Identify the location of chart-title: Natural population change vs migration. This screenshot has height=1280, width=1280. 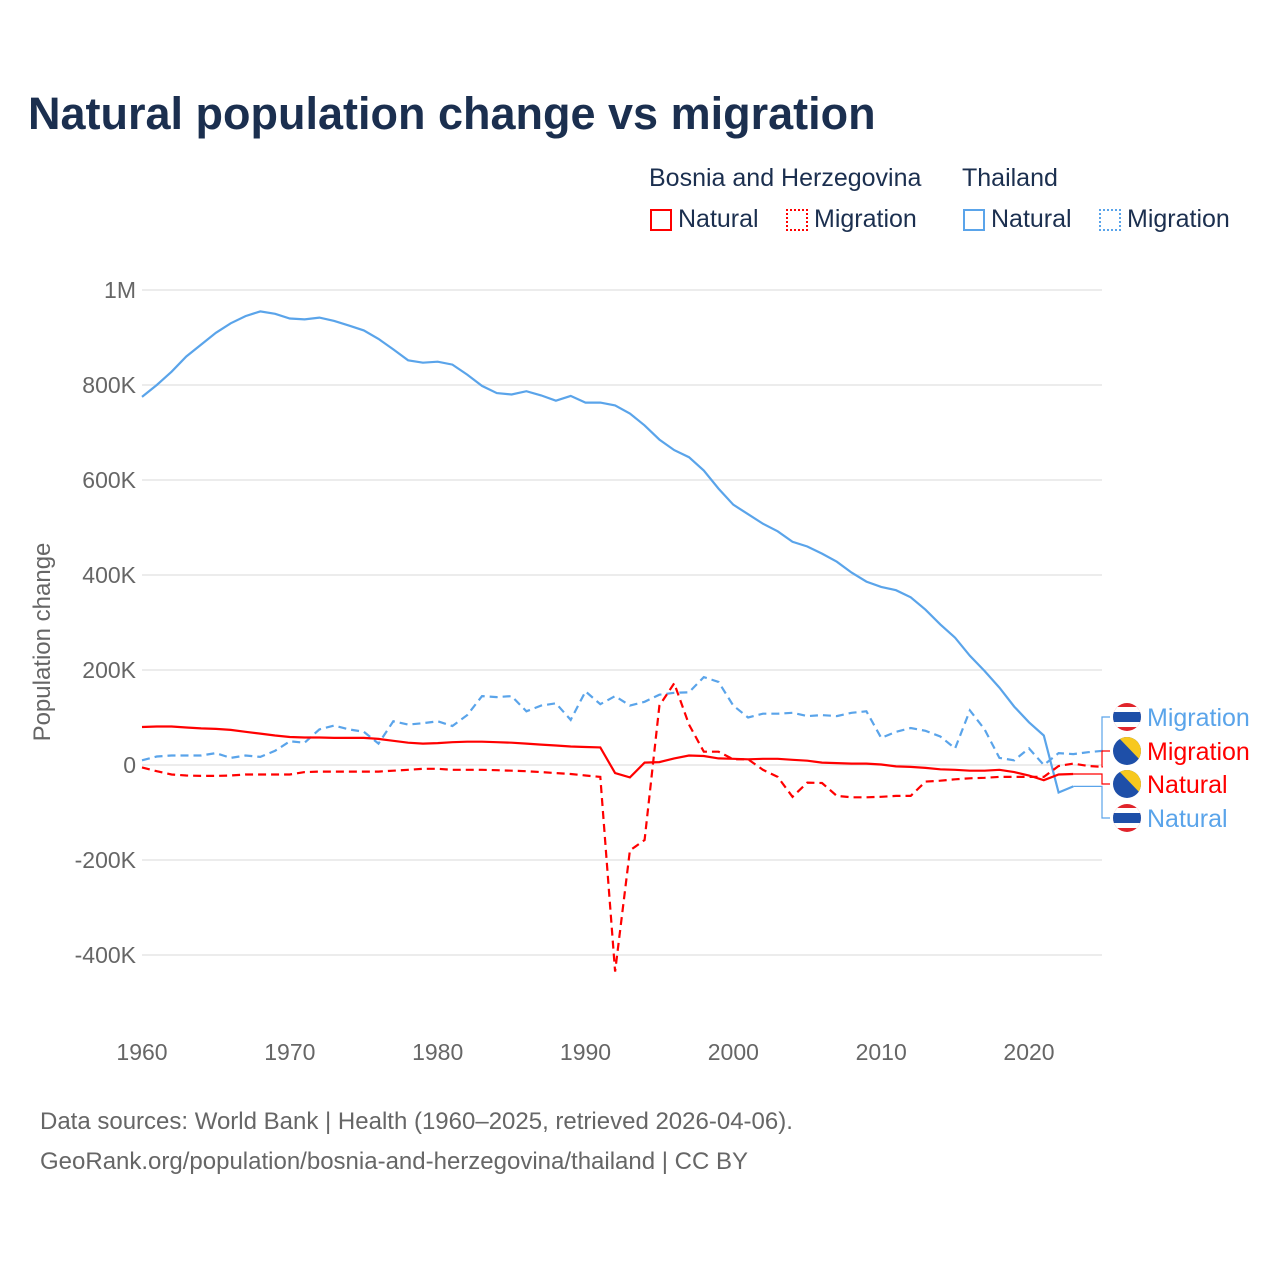
(452, 113).